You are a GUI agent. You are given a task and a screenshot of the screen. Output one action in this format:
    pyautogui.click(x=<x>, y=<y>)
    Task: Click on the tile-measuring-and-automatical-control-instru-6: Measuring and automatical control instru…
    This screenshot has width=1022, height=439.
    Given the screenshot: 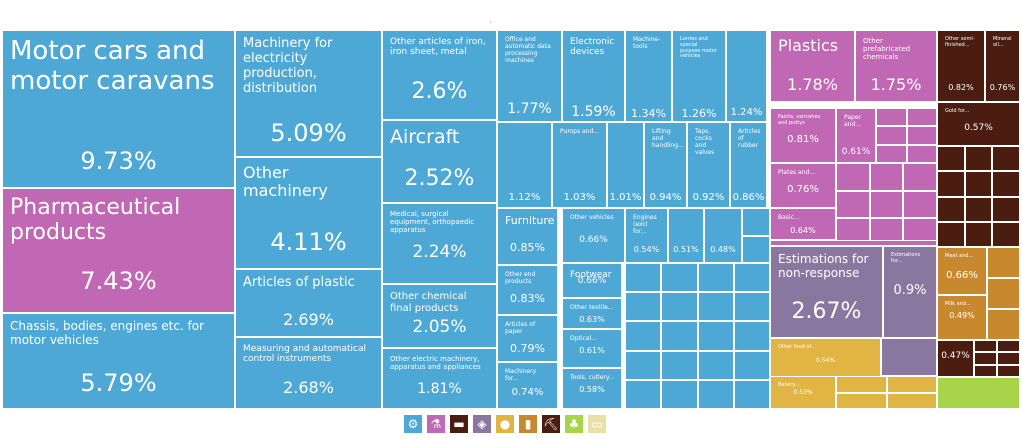 What is the action you would take?
    pyautogui.click(x=308, y=373)
    